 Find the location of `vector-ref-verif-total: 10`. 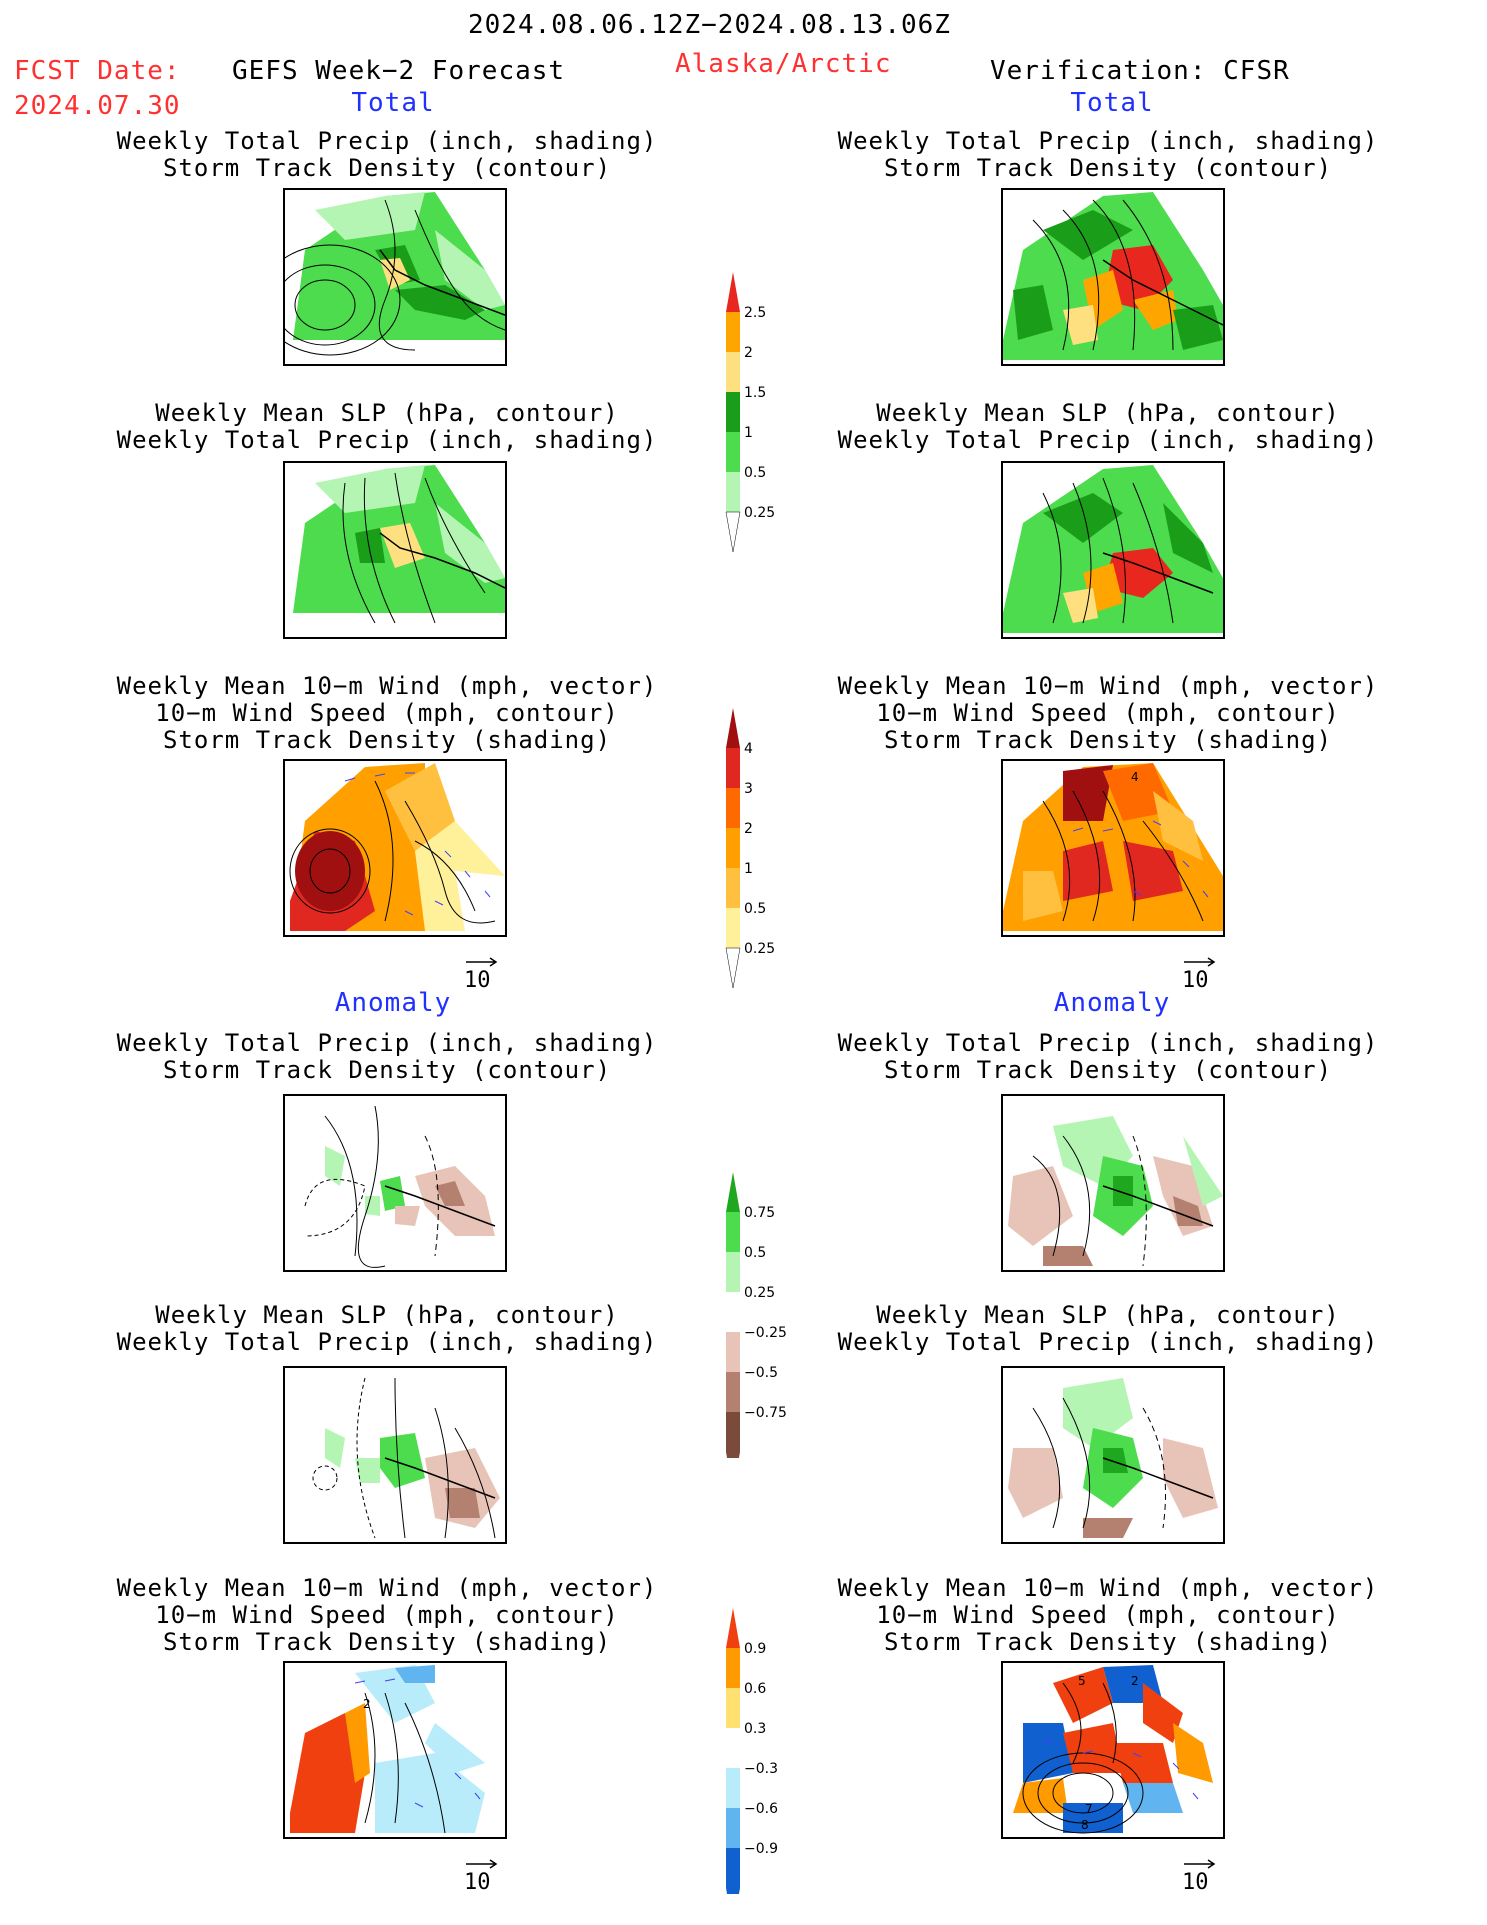

vector-ref-verif-total: 10 is located at coordinates (1200, 974).